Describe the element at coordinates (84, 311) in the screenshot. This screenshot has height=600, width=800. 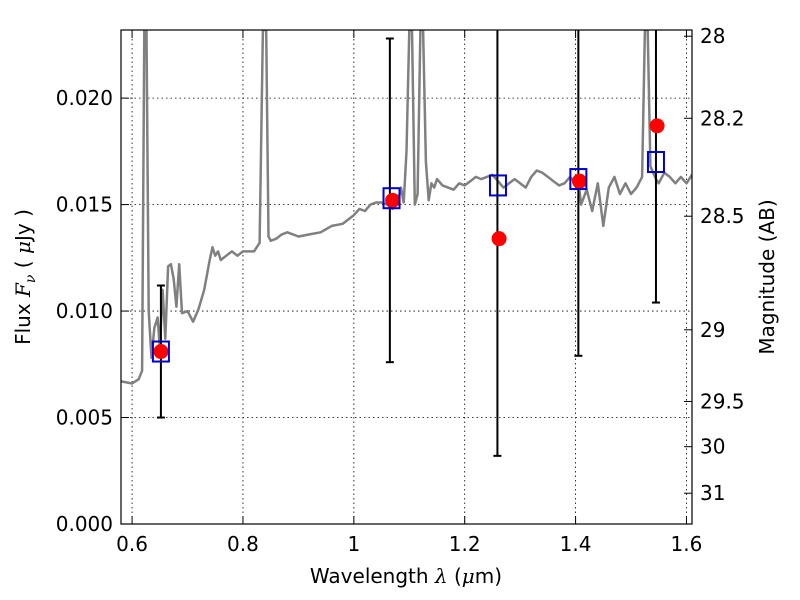
I see `y-tick-label: 0.010` at that location.